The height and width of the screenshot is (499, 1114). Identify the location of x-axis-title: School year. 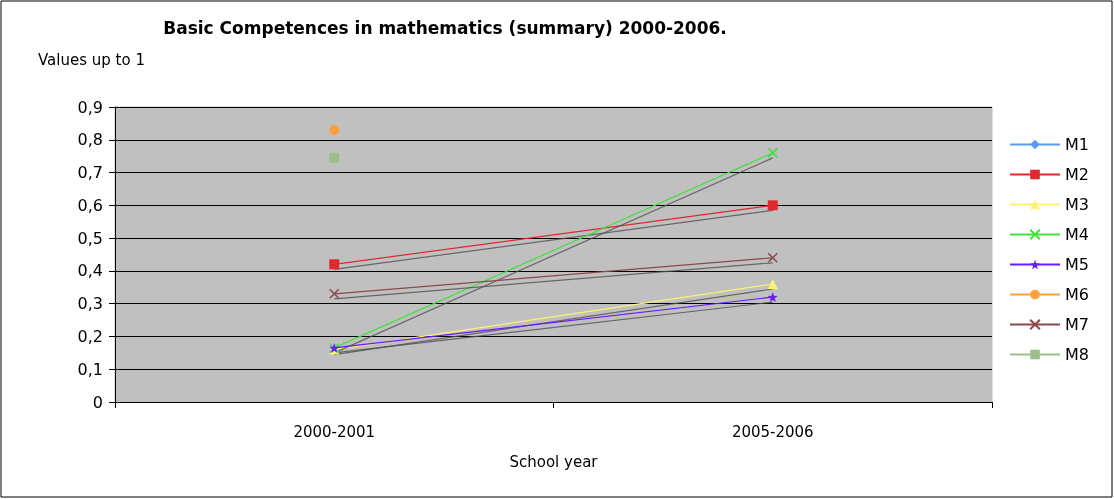
(554, 461).